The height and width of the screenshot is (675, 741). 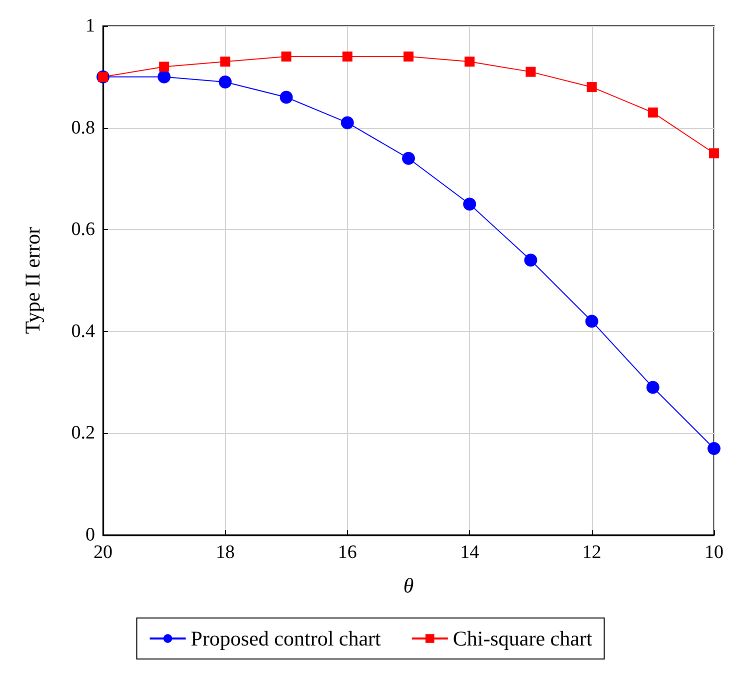 What do you see at coordinates (32, 280) in the screenshot?
I see `y-axis-title: Type II error` at bounding box center [32, 280].